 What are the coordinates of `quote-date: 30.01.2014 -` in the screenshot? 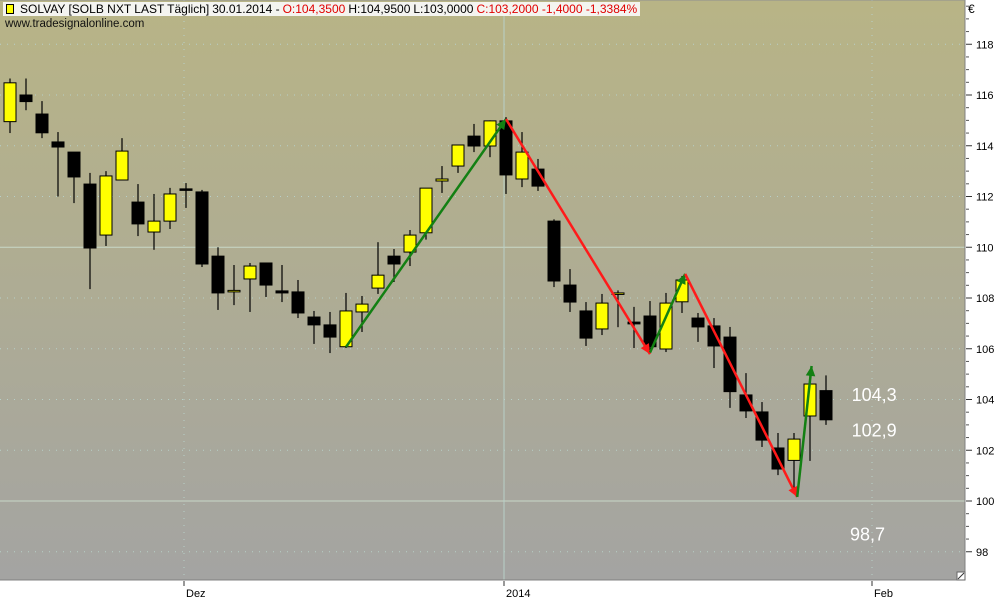 It's located at (246, 9).